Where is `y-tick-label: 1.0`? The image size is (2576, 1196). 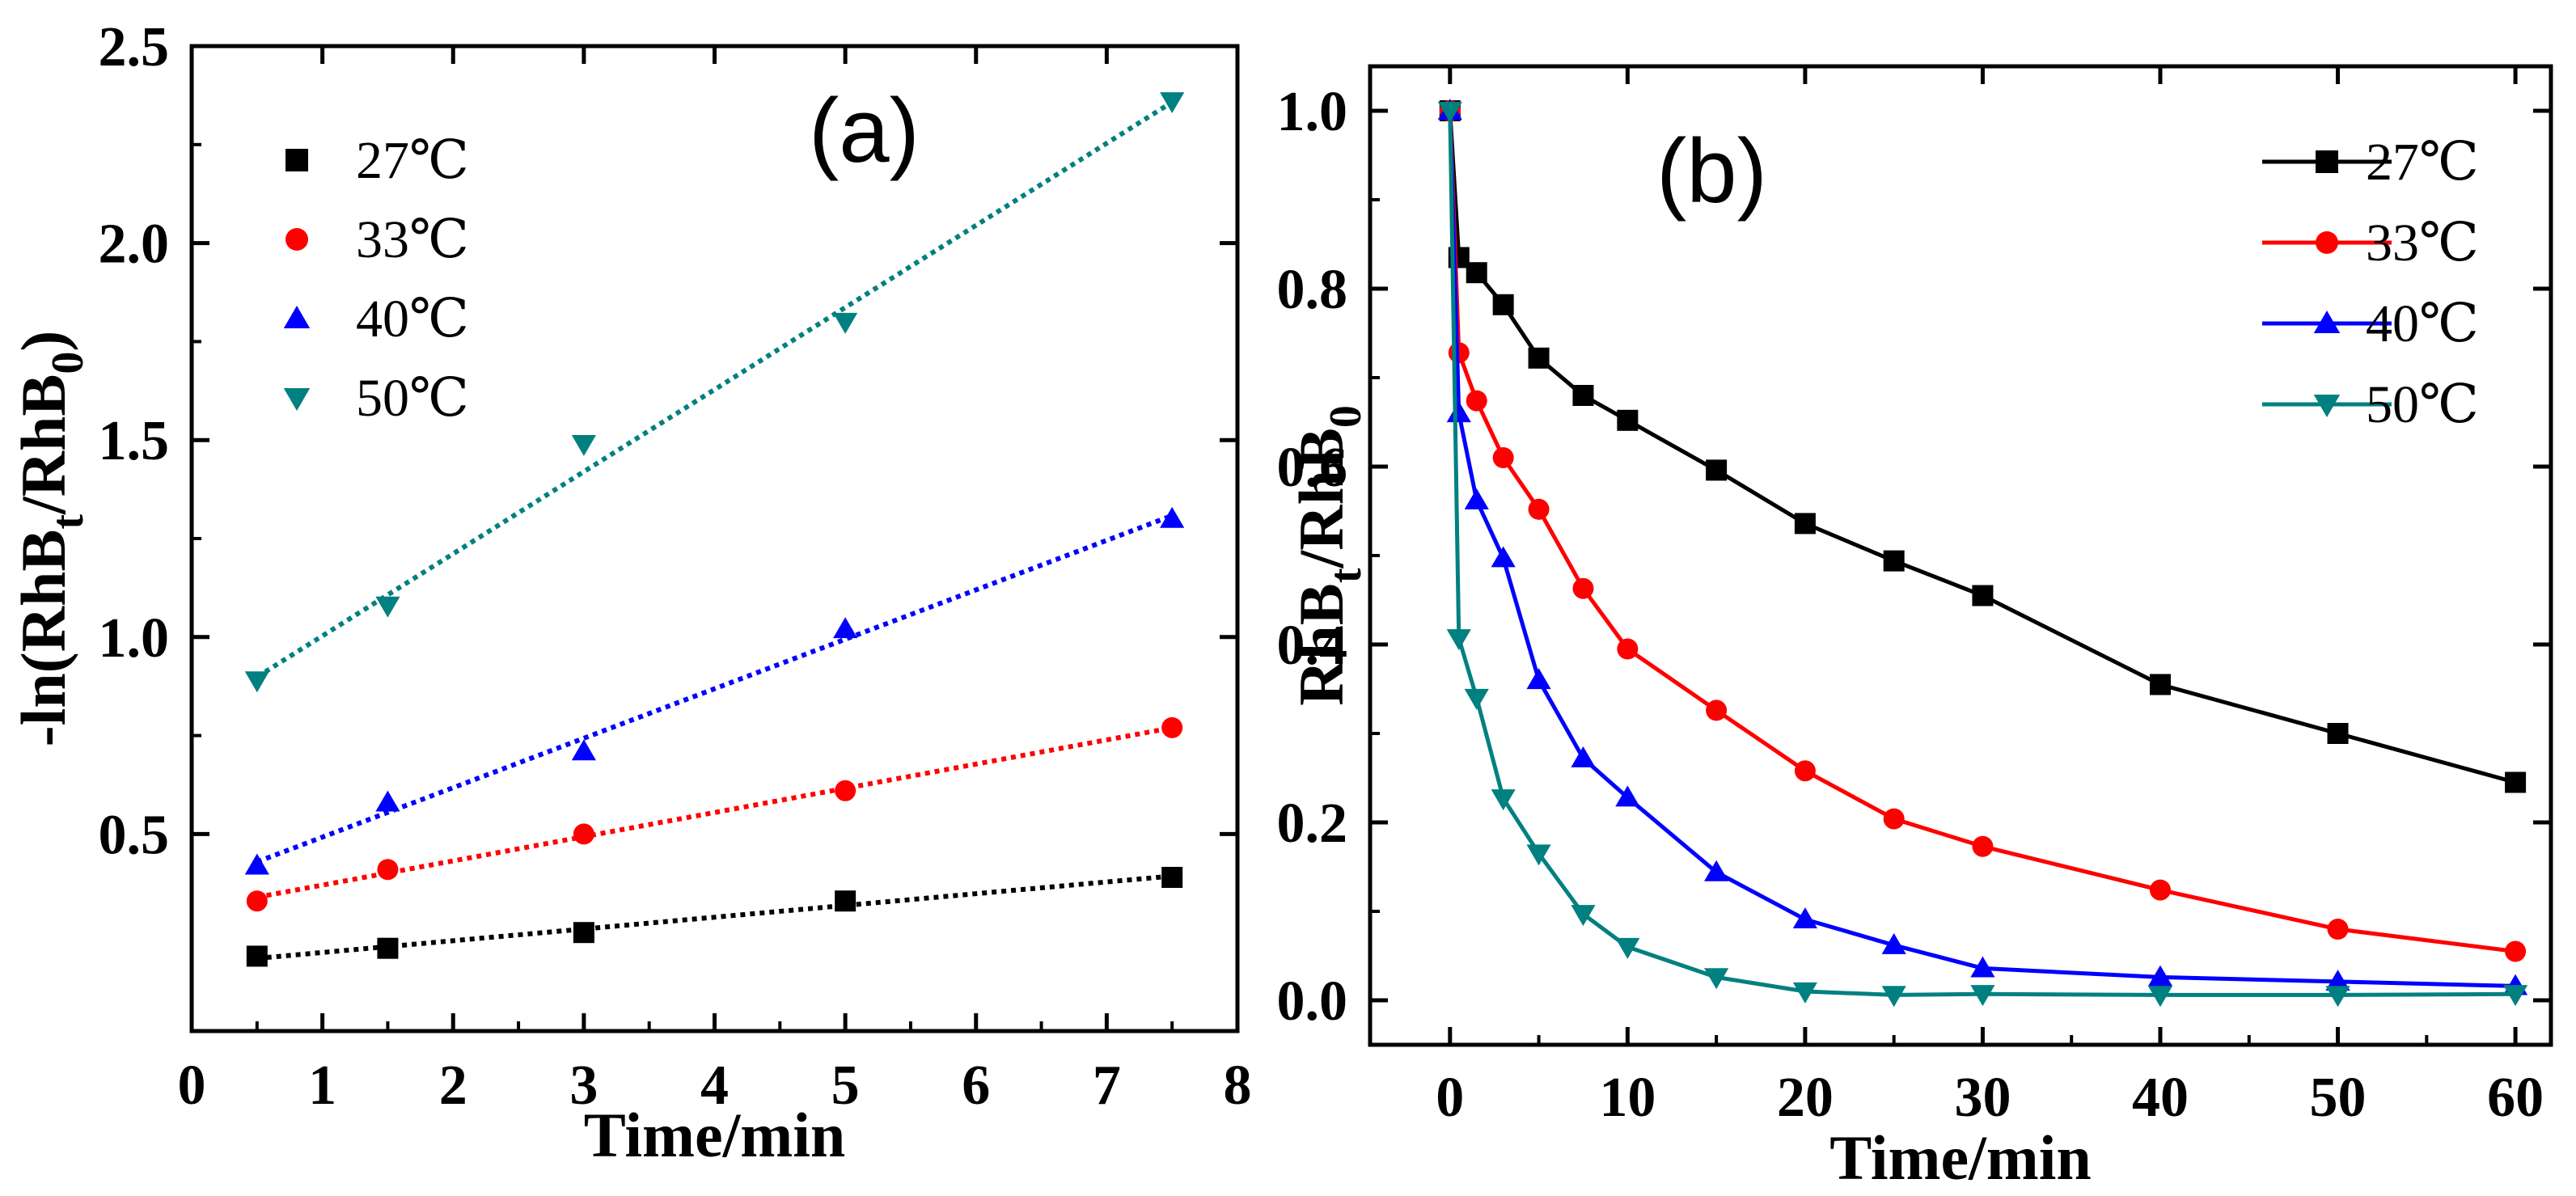 y-tick-label: 1.0 is located at coordinates (1312, 112).